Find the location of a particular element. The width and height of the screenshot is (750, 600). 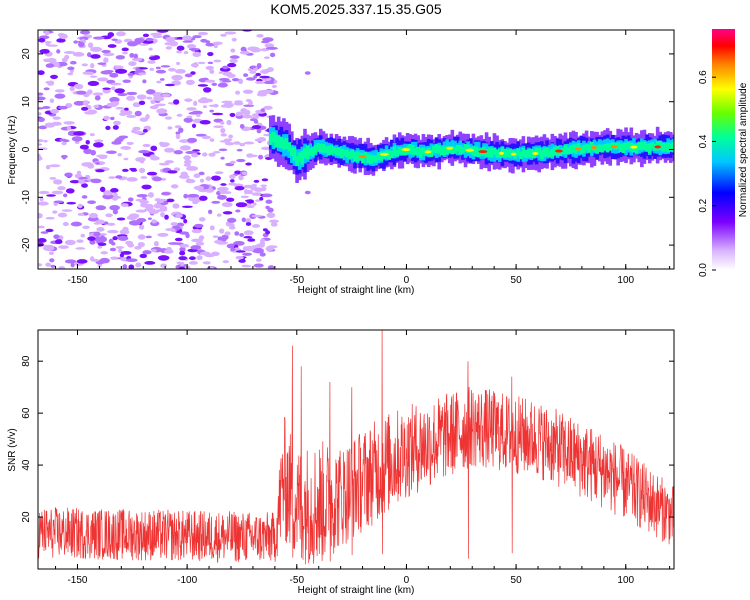

spectrogram-x-label: Height of straight line (km) is located at coordinates (356, 290).